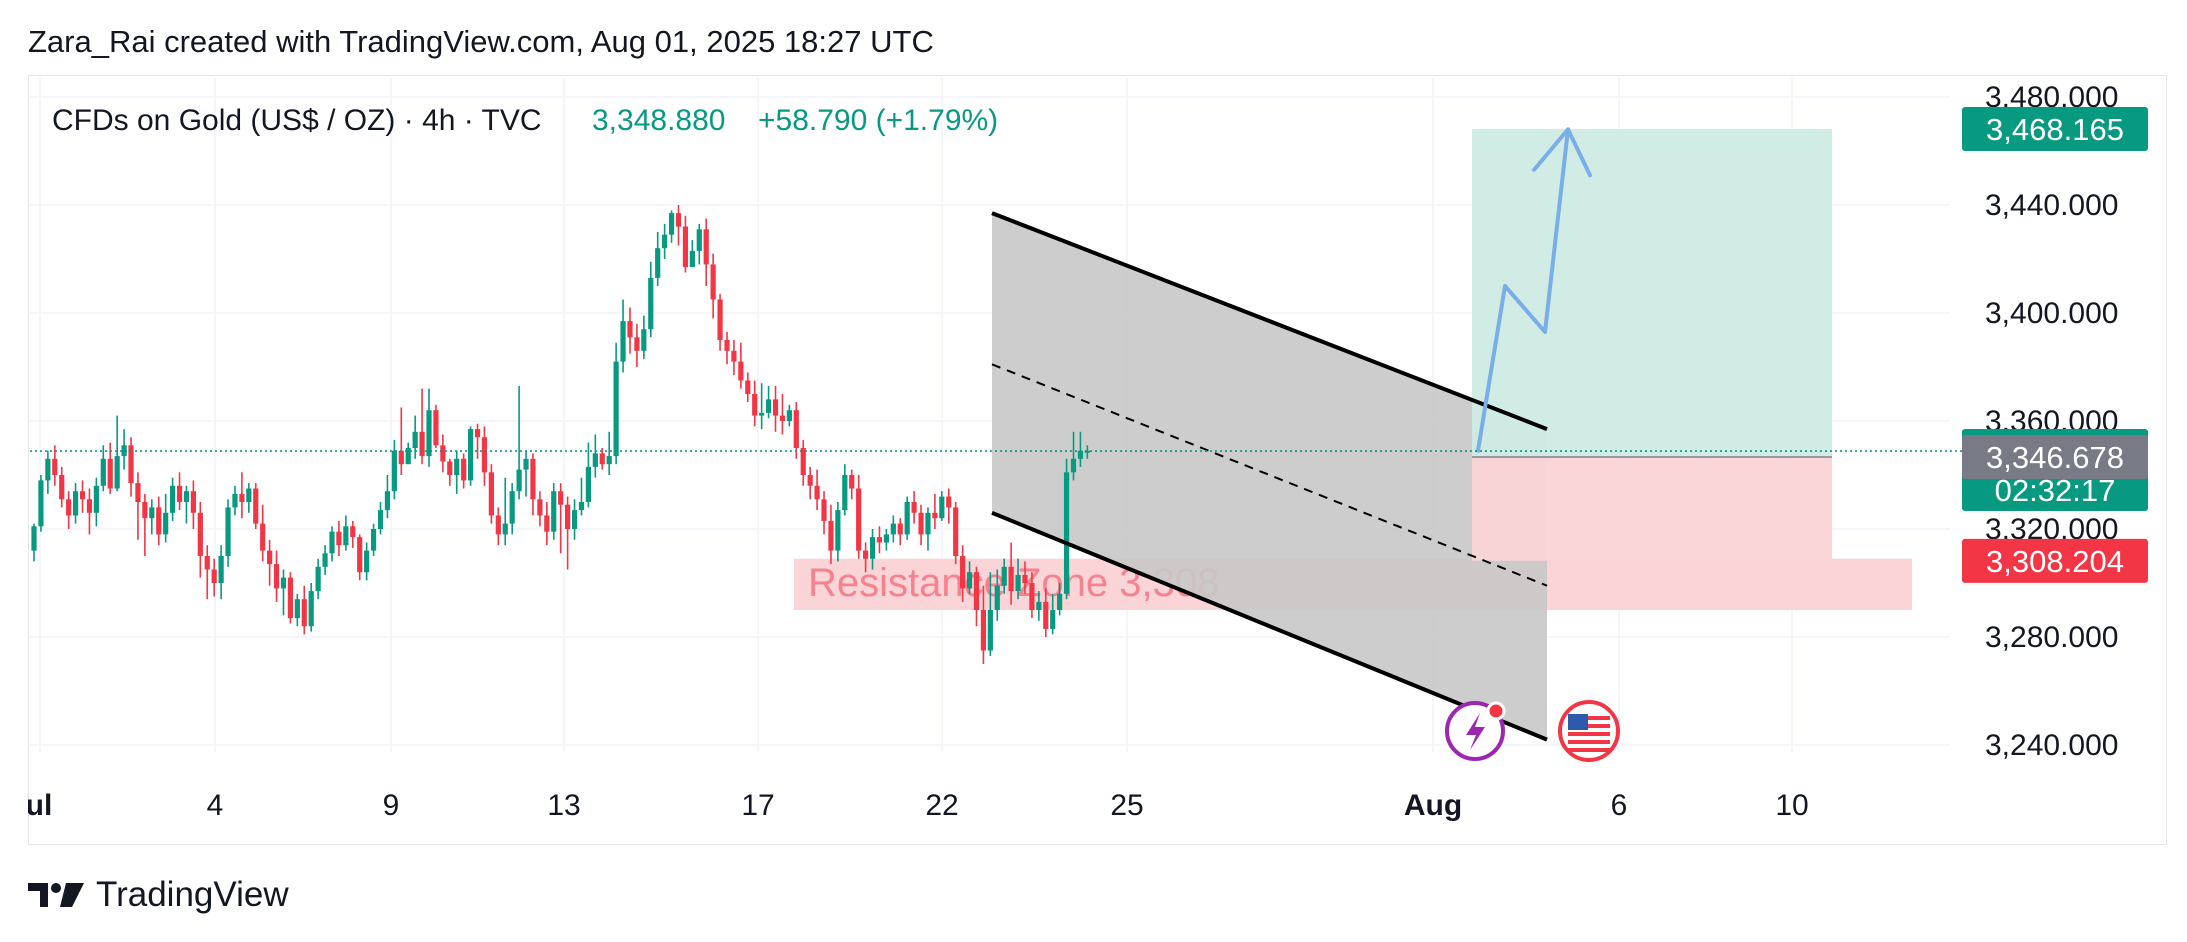 Image resolution: width=2187 pixels, height=942 pixels. I want to click on tradingview-brand: TradingView, so click(192, 894).